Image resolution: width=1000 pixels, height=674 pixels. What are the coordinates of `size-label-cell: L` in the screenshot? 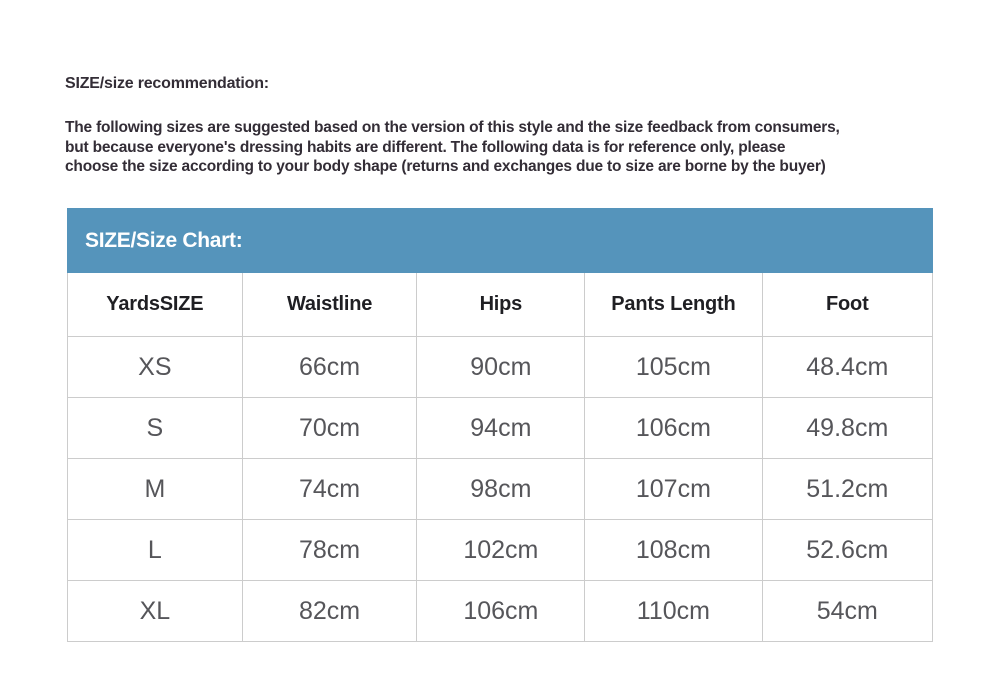 It's located at (155, 550).